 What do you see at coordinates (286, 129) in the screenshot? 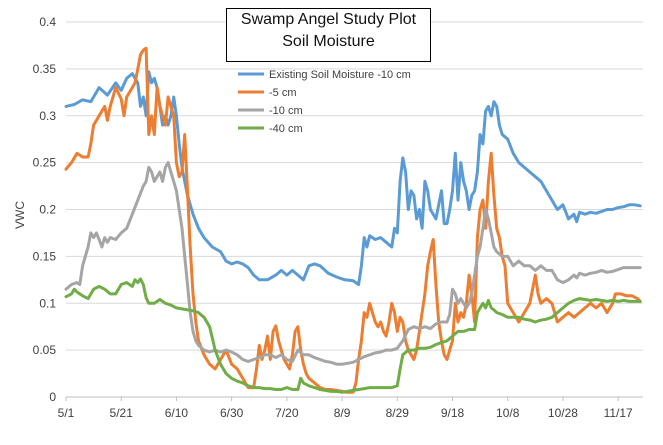
I see `legend-label: -40 cm` at bounding box center [286, 129].